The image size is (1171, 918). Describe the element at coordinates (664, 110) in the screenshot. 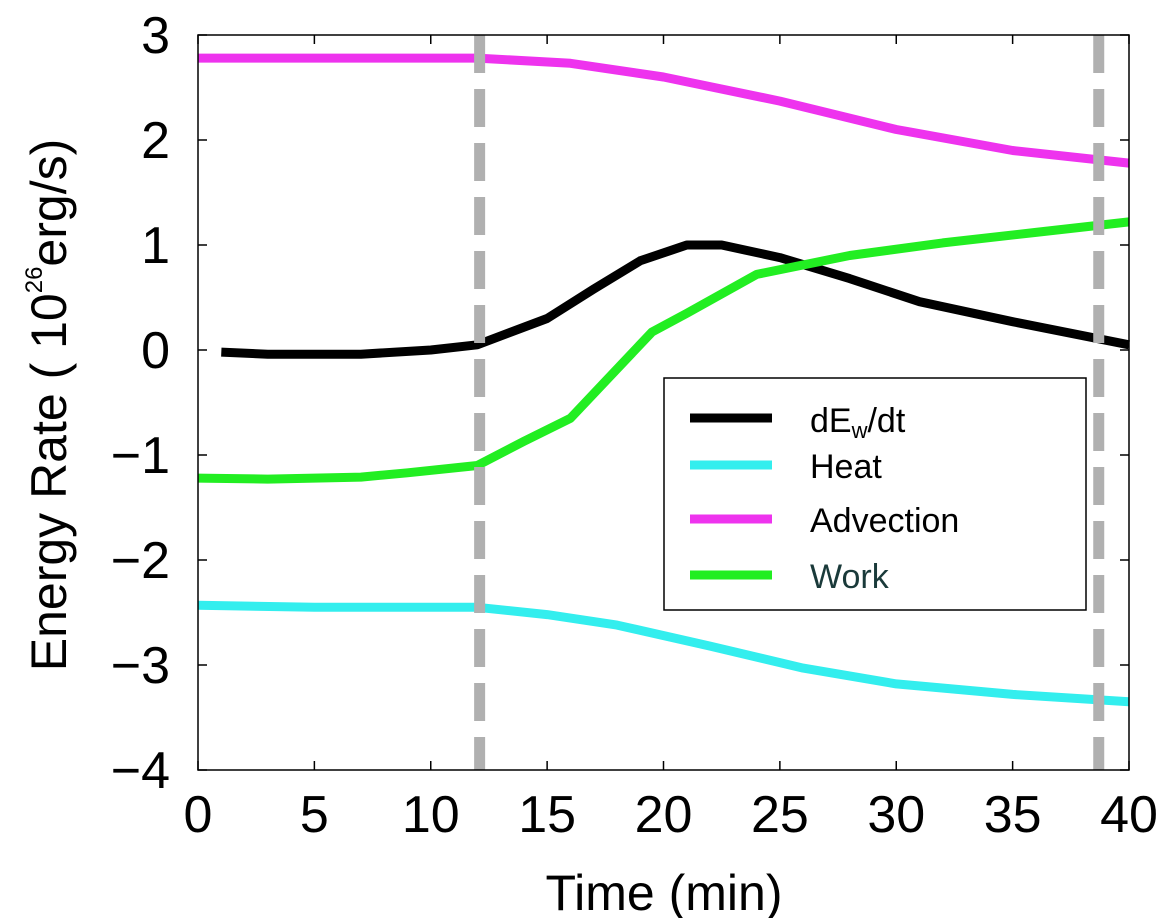

I see `series-line-advection` at that location.